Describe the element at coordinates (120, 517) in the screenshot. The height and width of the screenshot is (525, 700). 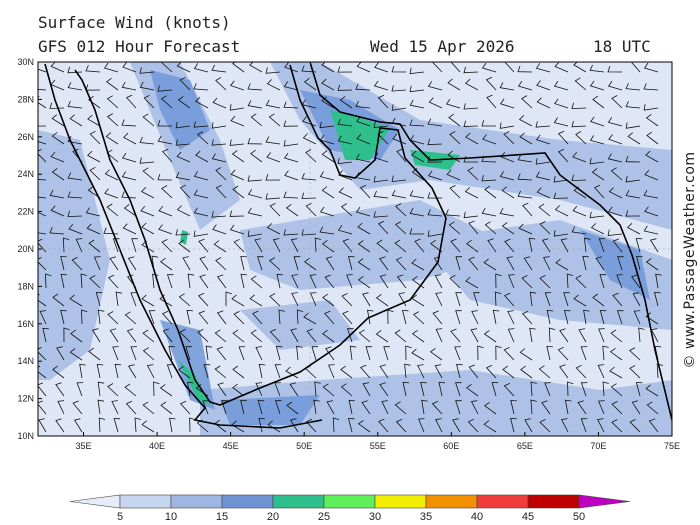
I see `colorbar-label: 5` at that location.